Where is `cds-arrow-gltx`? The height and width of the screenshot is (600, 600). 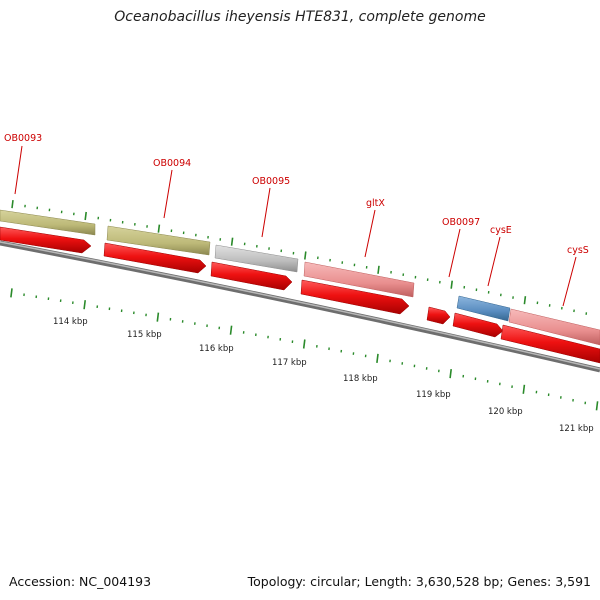
cds-arrow-gltx is located at coordinates (355, 297).